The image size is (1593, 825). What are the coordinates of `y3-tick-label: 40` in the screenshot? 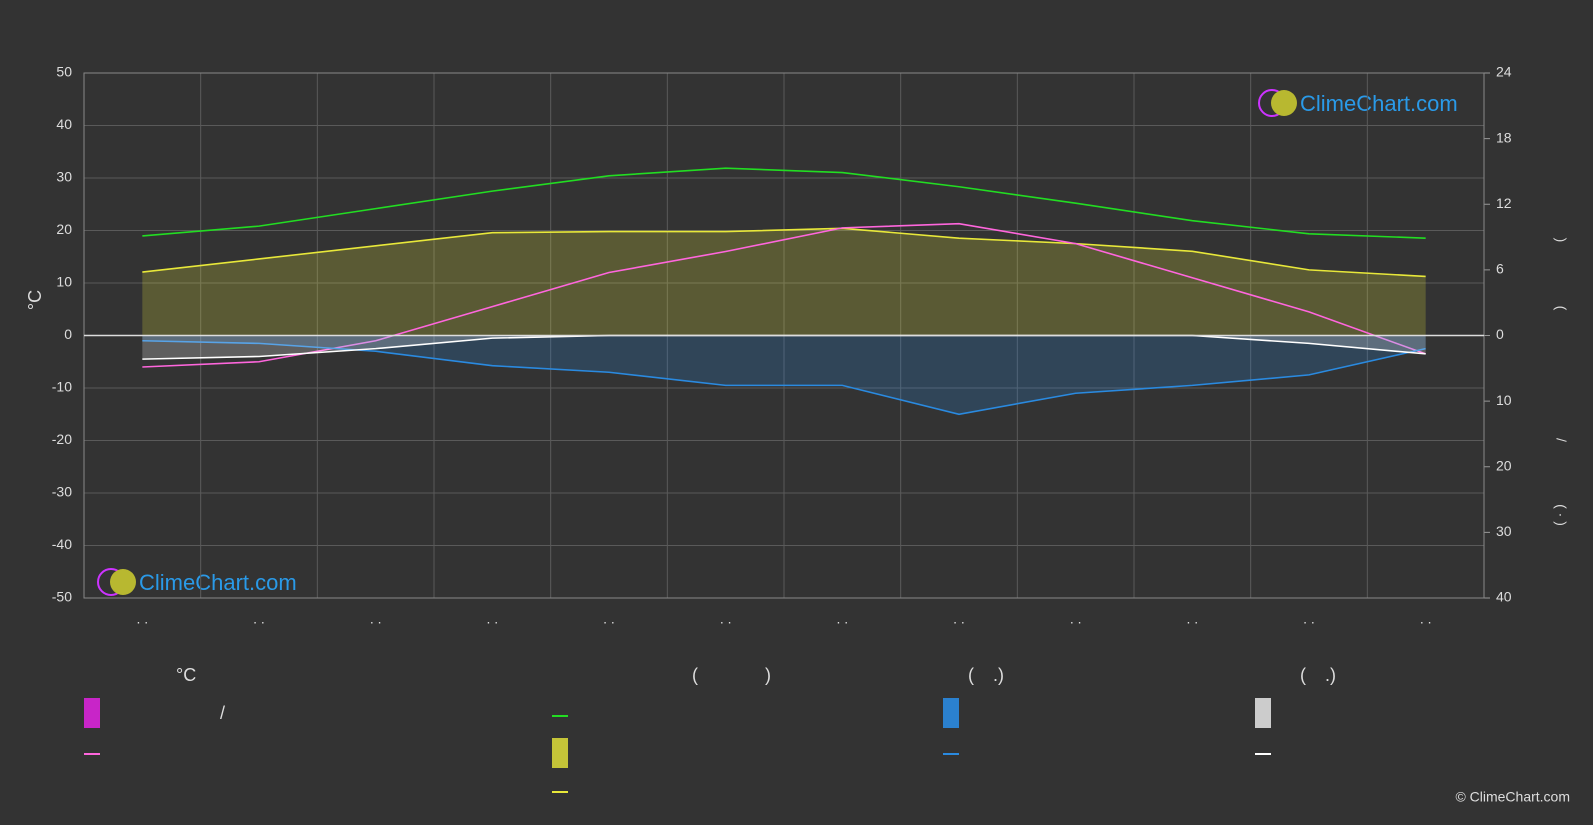 It's located at (1504, 597).